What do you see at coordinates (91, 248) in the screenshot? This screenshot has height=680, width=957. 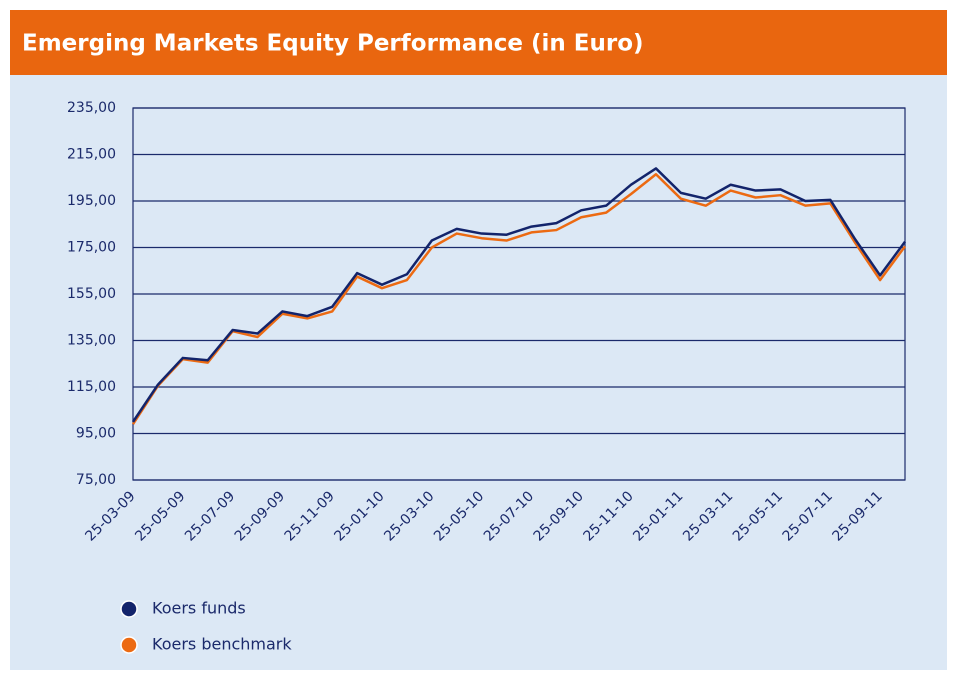 I see `y-tick-label: 175,00` at bounding box center [91, 248].